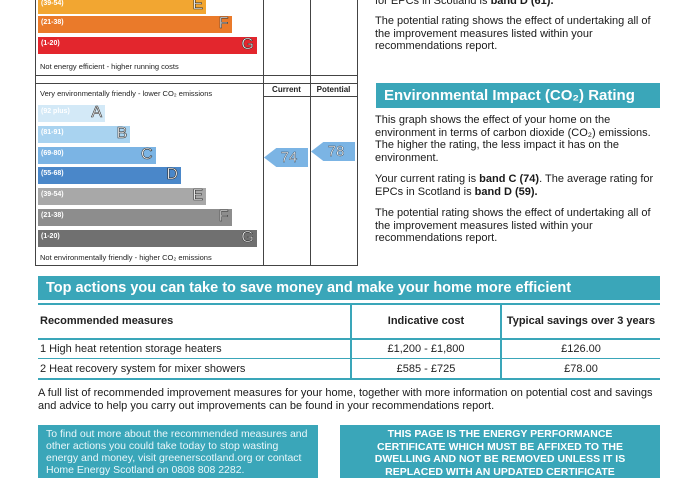  What do you see at coordinates (426, 349) in the screenshot?
I see `table-cell: £1,200 - £1,800` at bounding box center [426, 349].